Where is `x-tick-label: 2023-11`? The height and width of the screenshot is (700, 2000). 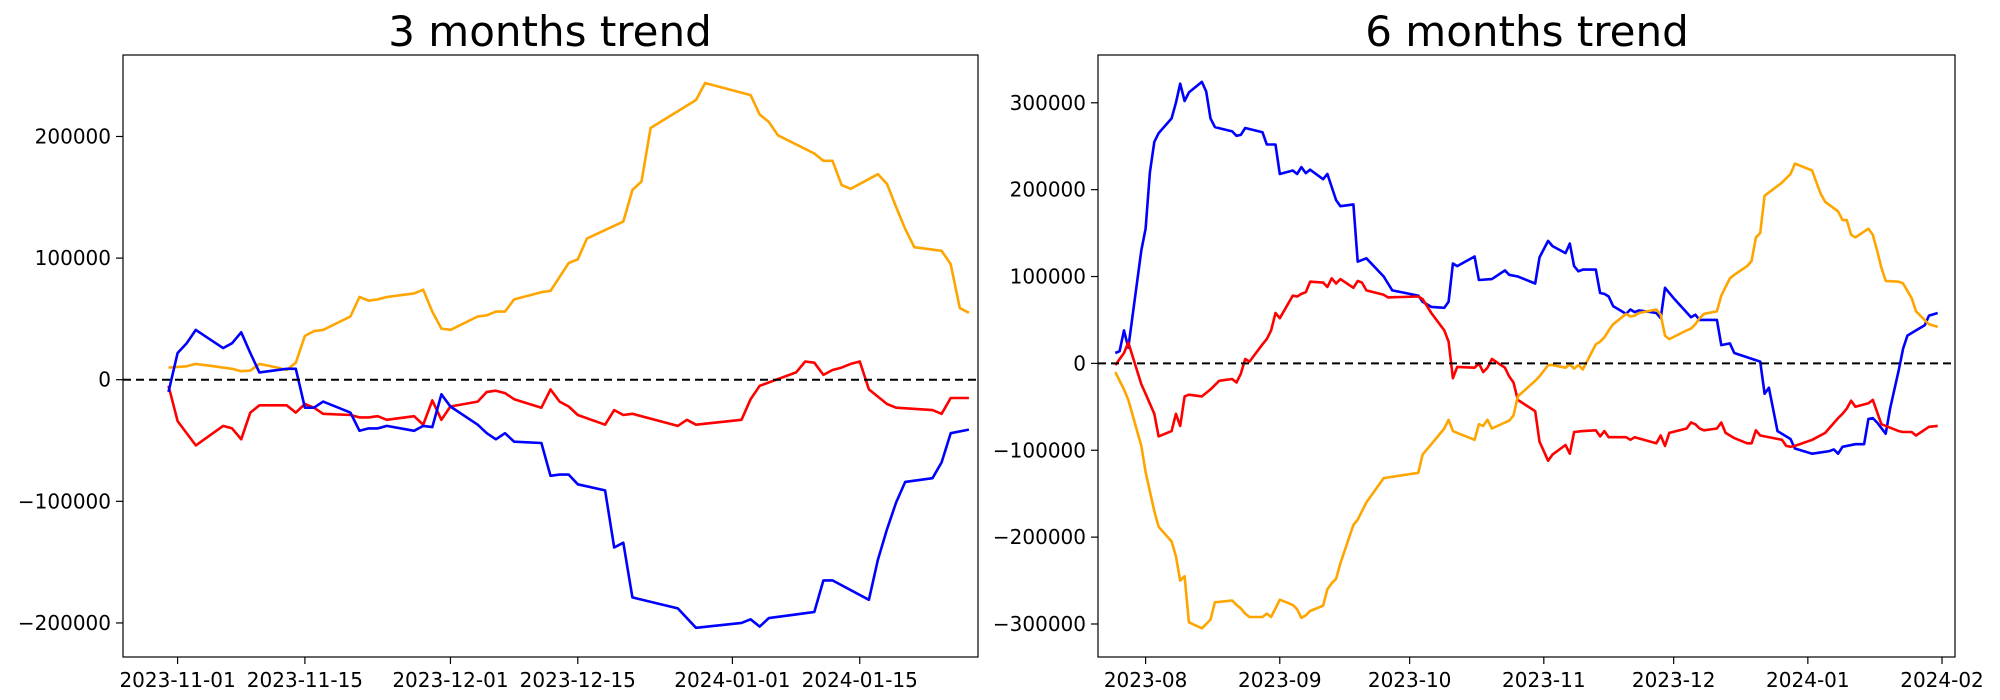
x-tick-label: 2023-11 is located at coordinates (1544, 680).